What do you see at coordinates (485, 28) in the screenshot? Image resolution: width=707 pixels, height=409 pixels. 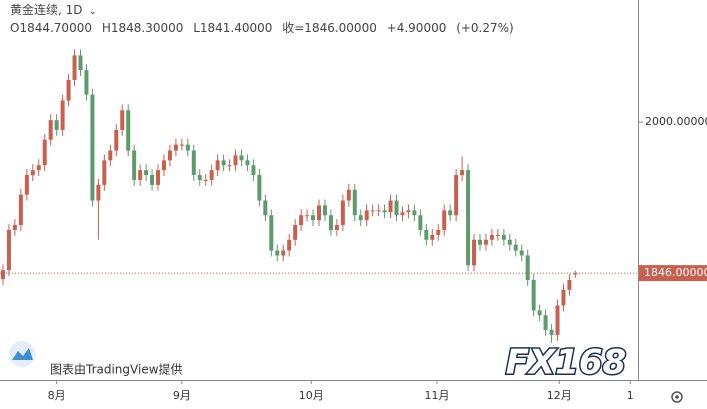 I see `ohlc-change-pct: (+0.27%)` at bounding box center [485, 28].